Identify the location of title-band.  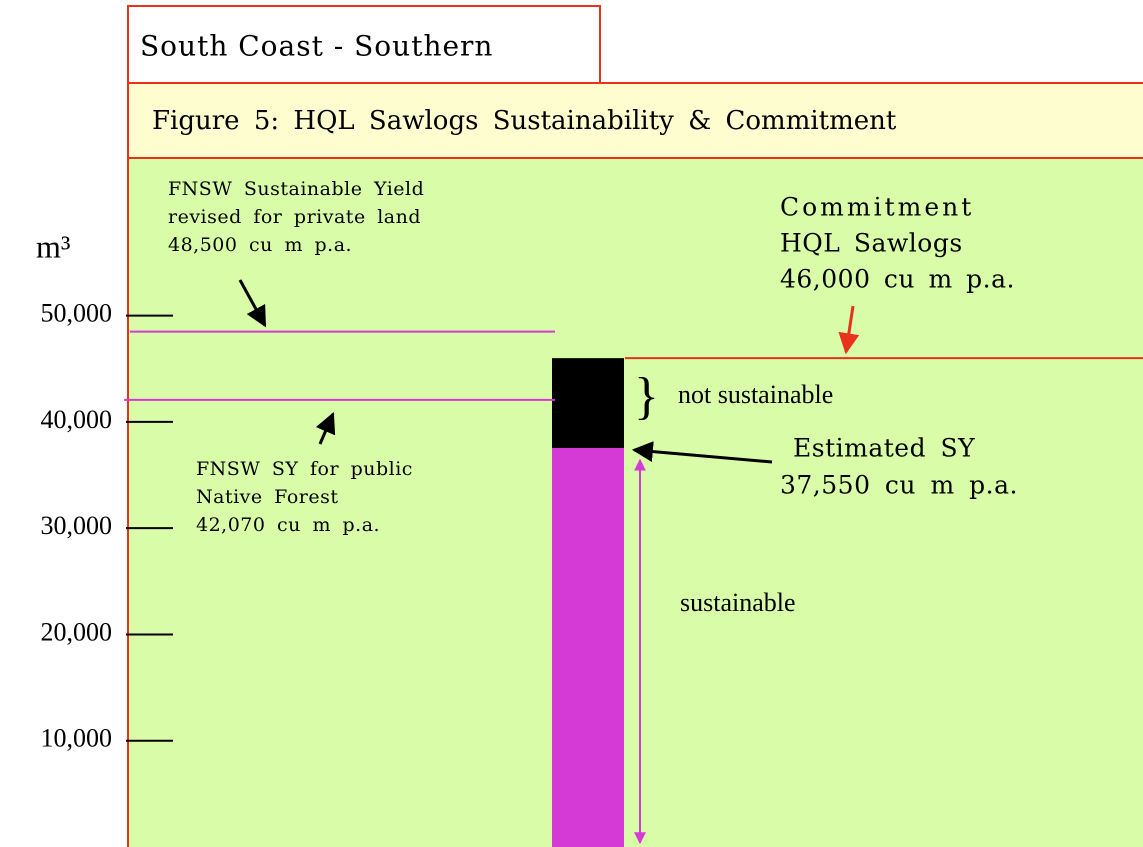
(635, 120).